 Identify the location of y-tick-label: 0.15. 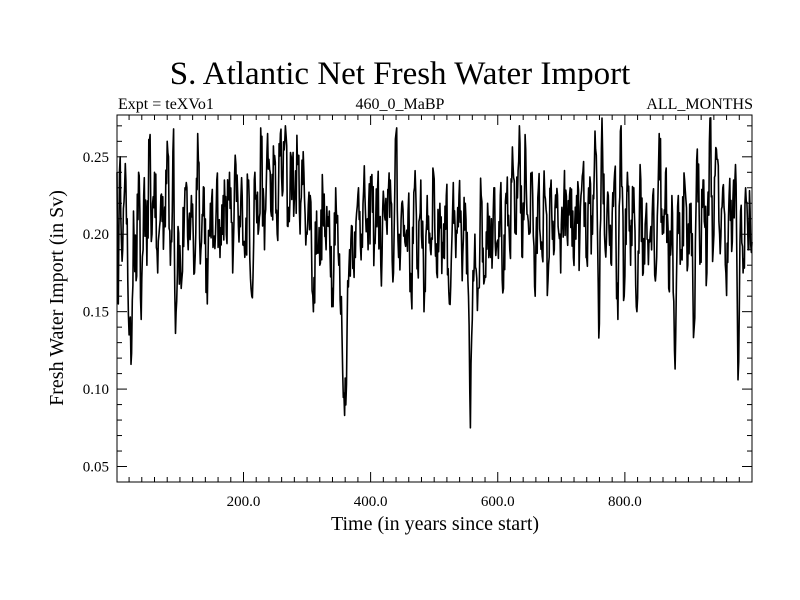
(96, 313).